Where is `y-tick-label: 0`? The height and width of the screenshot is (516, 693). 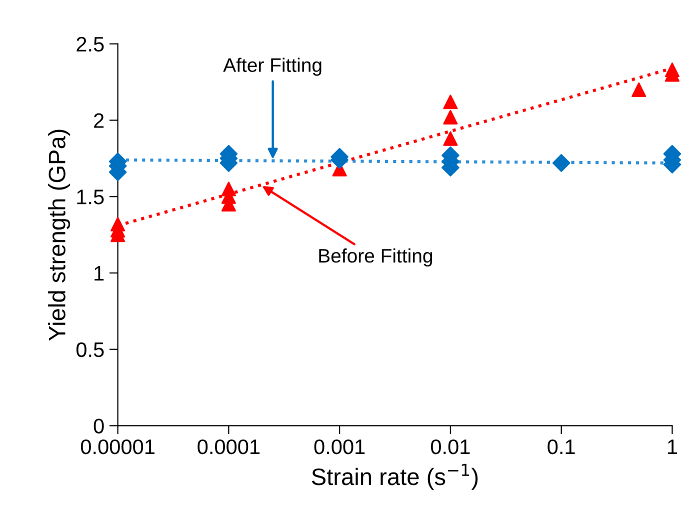 y-tick-label: 0 is located at coordinates (99, 426).